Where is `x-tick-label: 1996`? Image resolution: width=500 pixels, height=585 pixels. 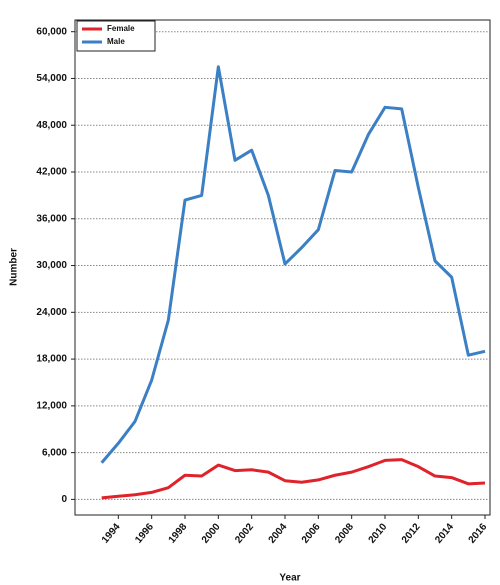 x-tick-label: 1996 is located at coordinates (144, 533).